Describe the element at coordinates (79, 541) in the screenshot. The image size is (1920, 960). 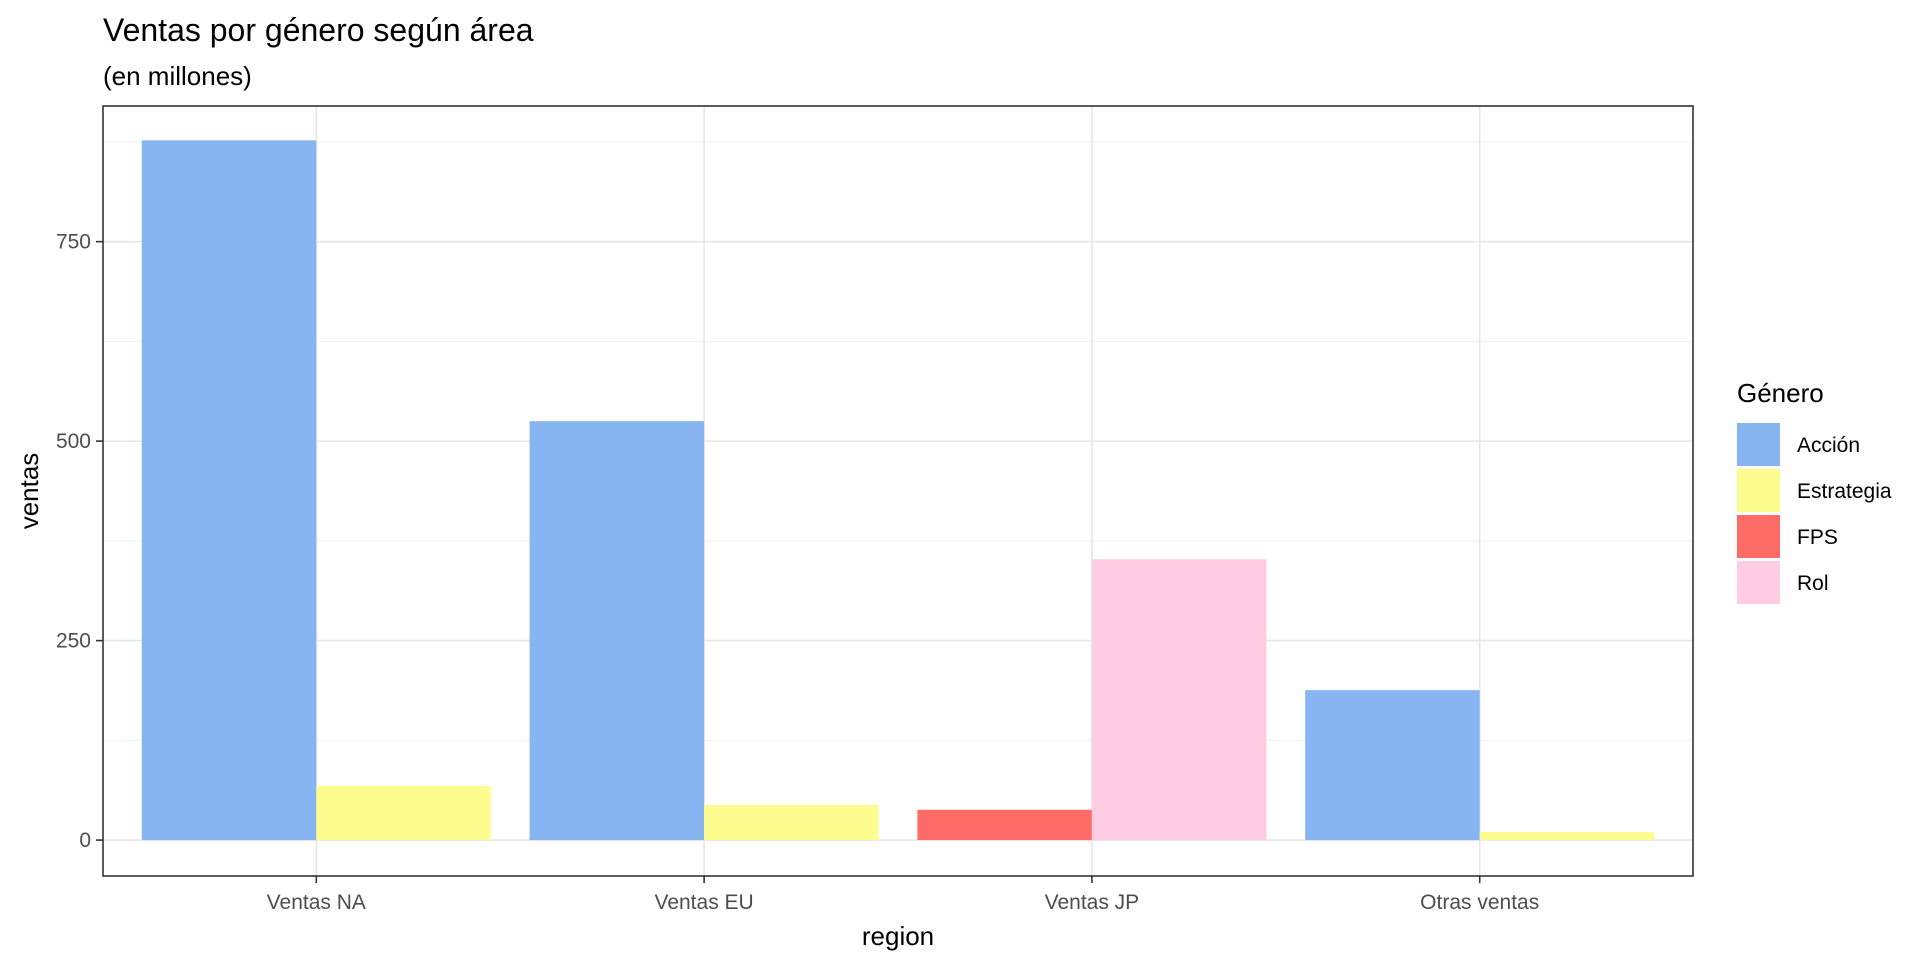
I see `y-axis: 0 250 500 750` at that location.